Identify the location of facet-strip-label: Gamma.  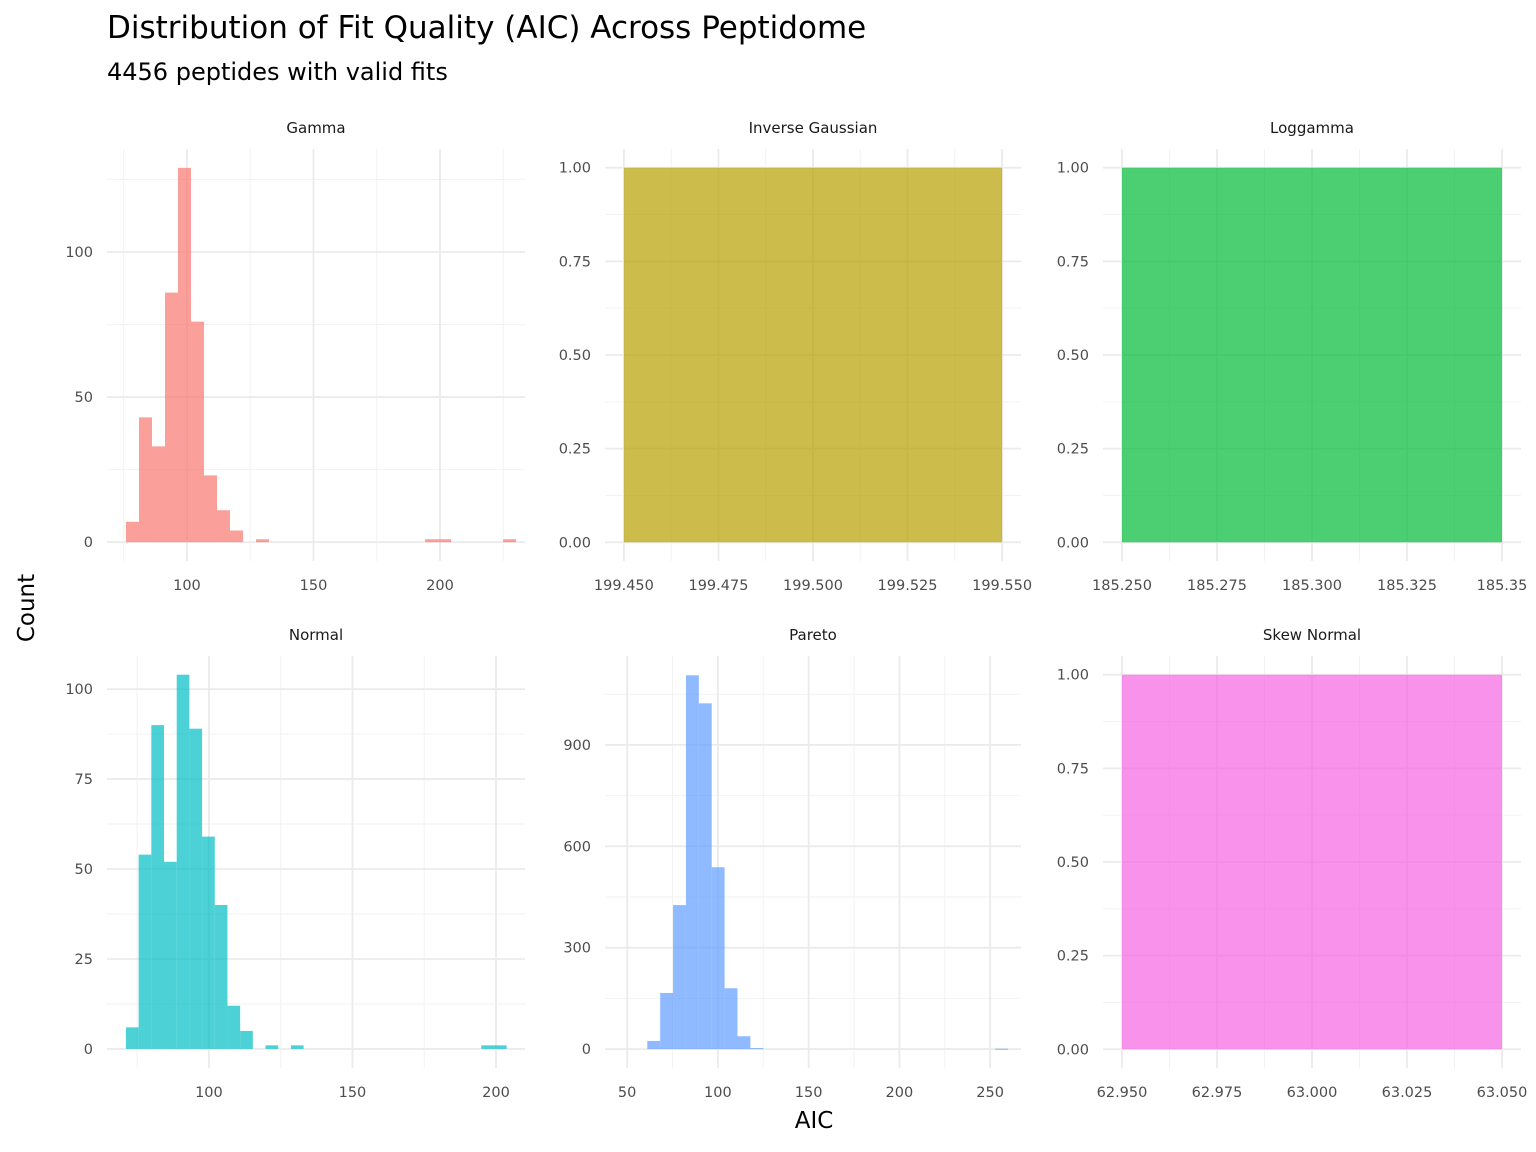
(315, 128).